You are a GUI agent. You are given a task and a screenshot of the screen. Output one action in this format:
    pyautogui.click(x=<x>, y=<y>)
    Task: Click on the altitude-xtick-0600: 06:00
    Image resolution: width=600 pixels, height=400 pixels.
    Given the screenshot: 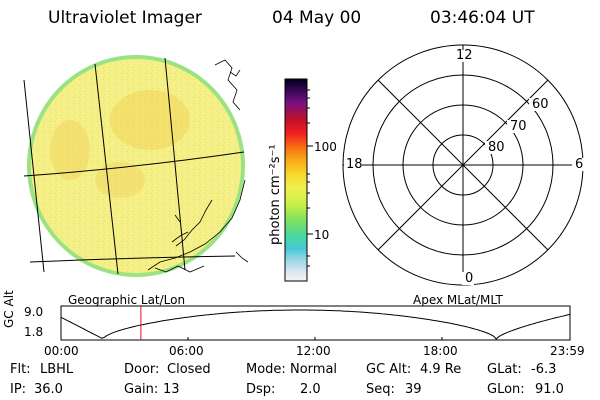 What is the action you would take?
    pyautogui.click(x=186, y=351)
    